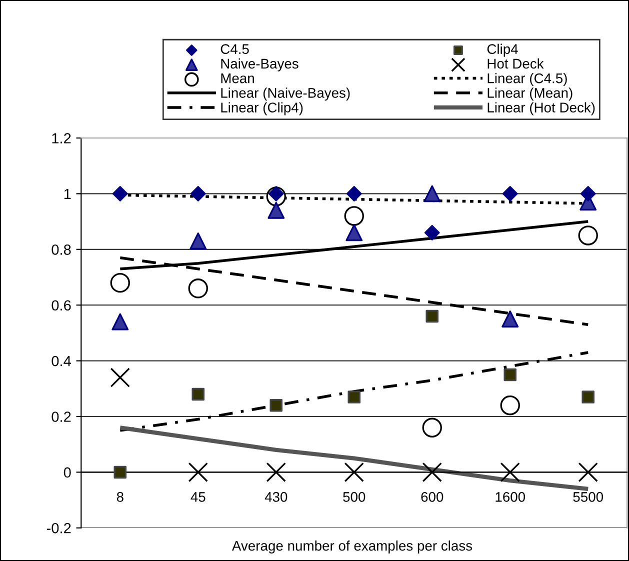  What do you see at coordinates (58, 528) in the screenshot?
I see `y-tick-label: -0.2` at bounding box center [58, 528].